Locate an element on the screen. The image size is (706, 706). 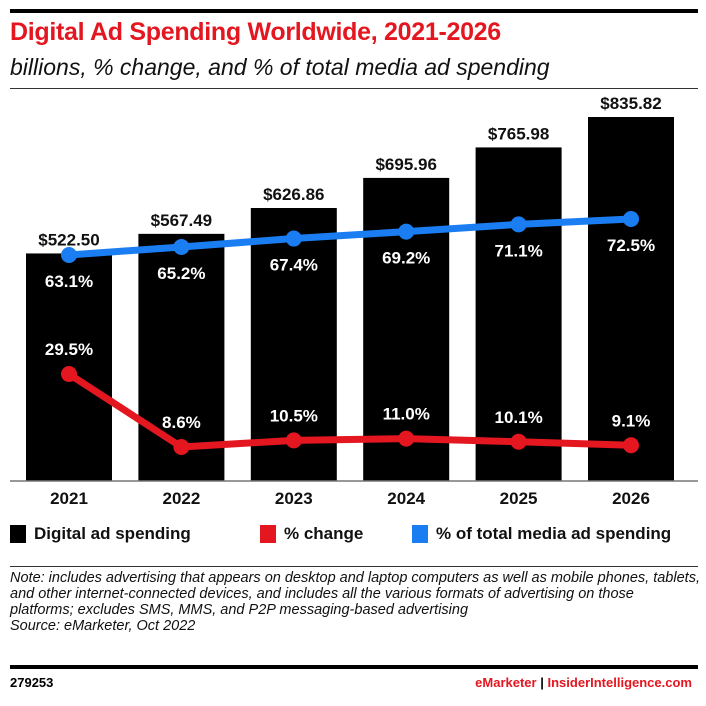
x-tick-label: 2022 is located at coordinates (181, 498).